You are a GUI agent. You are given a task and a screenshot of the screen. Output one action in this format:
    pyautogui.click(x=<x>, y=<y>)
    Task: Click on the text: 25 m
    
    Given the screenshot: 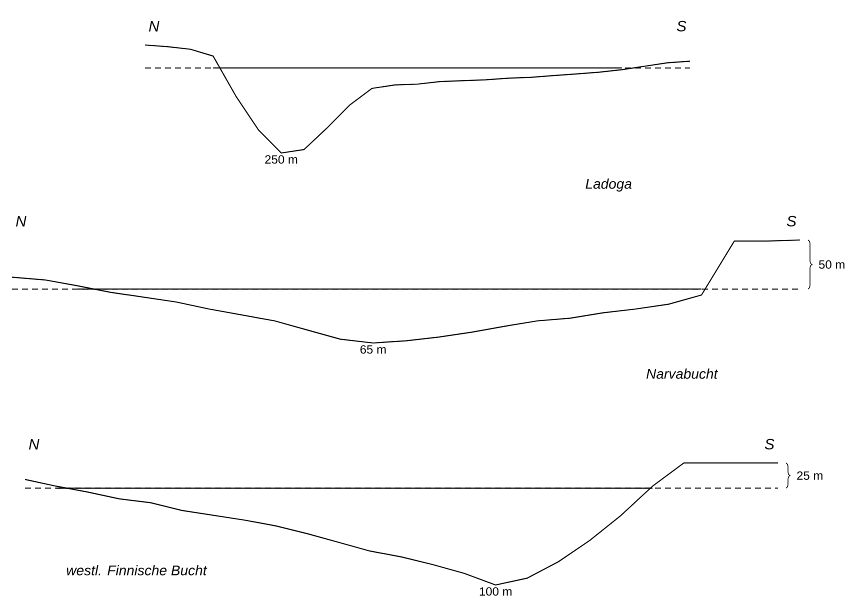 What is the action you would take?
    pyautogui.click(x=809, y=475)
    